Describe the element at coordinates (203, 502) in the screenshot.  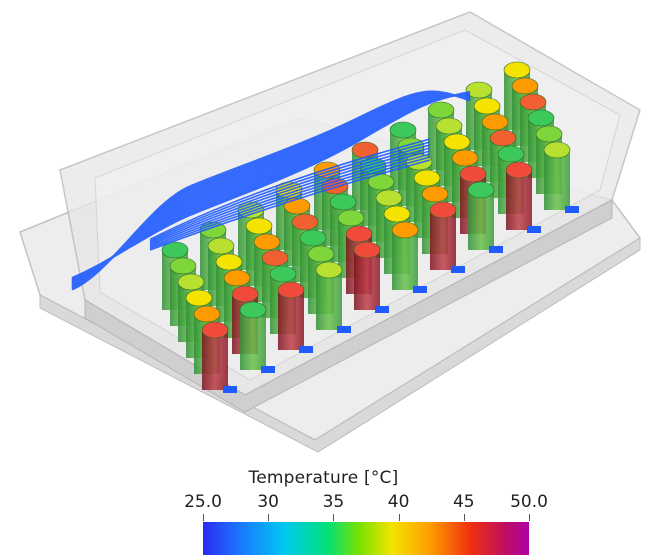
I see `legend-tick-label: 25.0` at that location.